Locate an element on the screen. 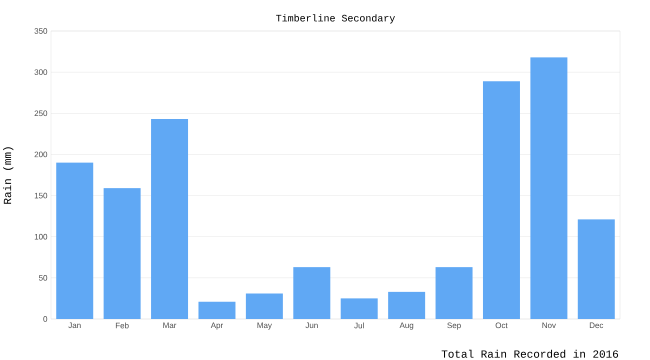  y-axis-title: Rain (mm) is located at coordinates (8, 175).